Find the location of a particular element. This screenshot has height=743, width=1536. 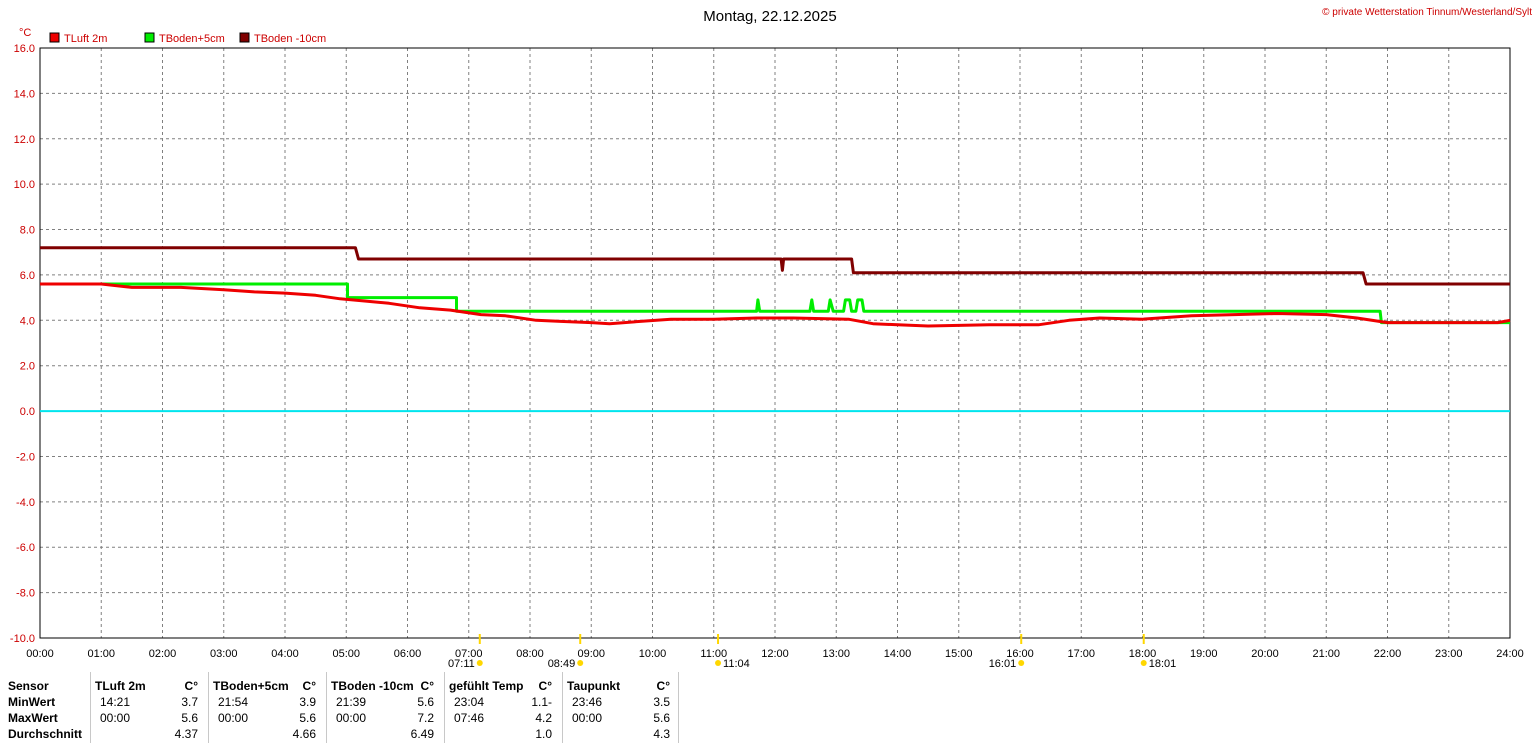

x-tick-label: 20:00 is located at coordinates (1265, 654).